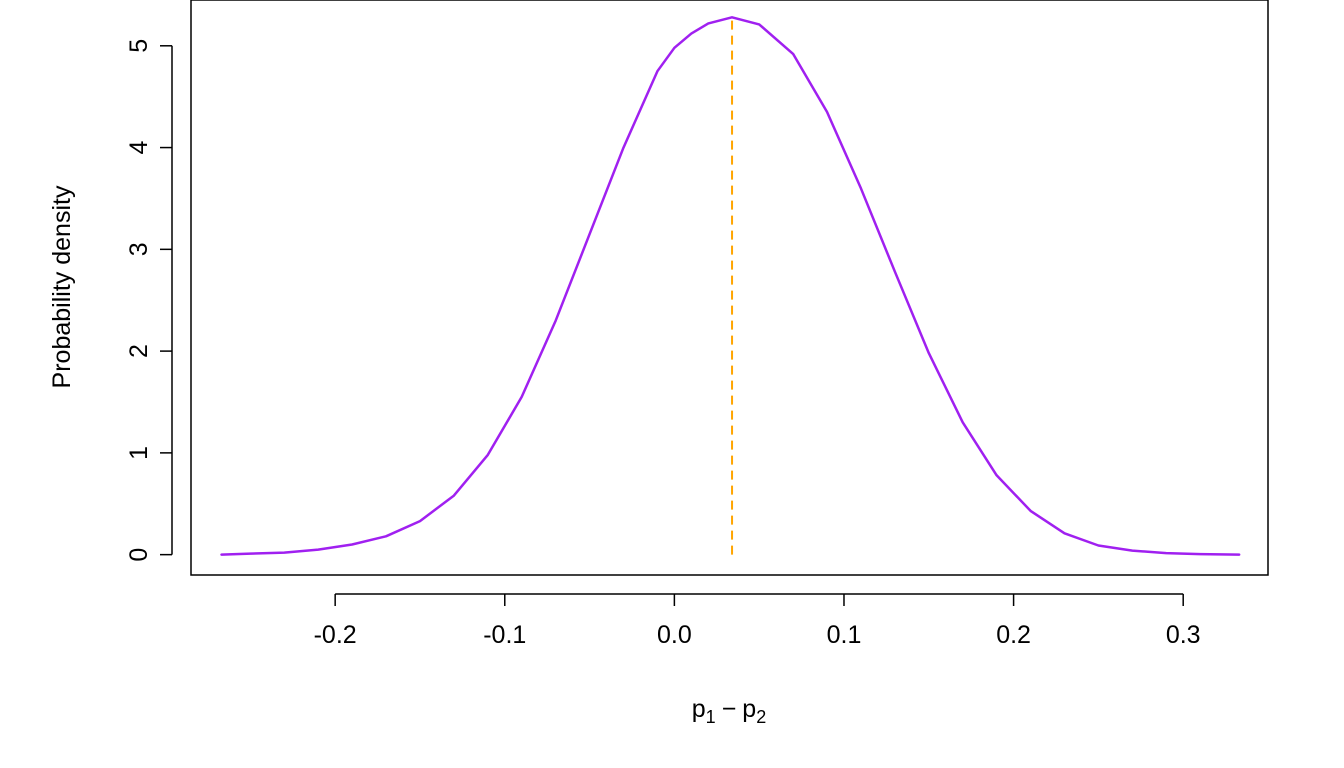  Describe the element at coordinates (1013, 635) in the screenshot. I see `x-tick-label: 0.2` at that location.